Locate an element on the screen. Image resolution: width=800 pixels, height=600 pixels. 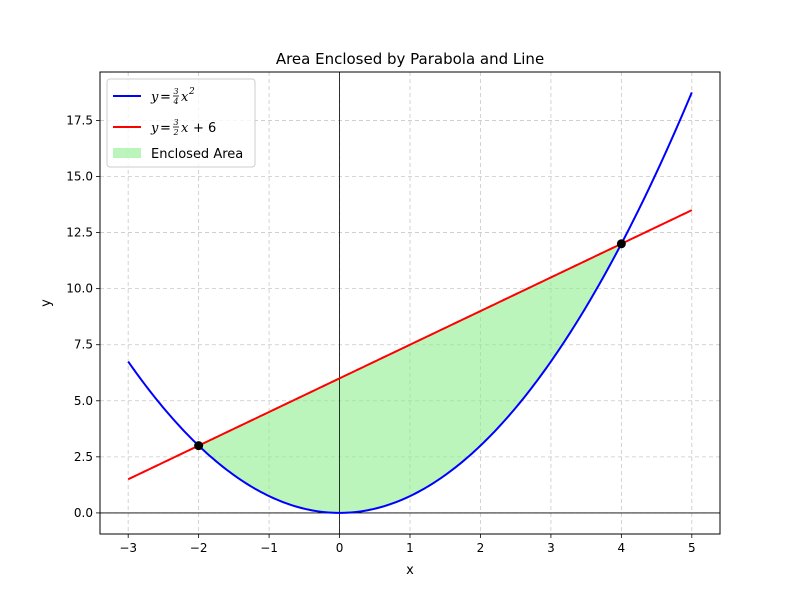
legend-line-denominator: 2 is located at coordinates (175, 132).